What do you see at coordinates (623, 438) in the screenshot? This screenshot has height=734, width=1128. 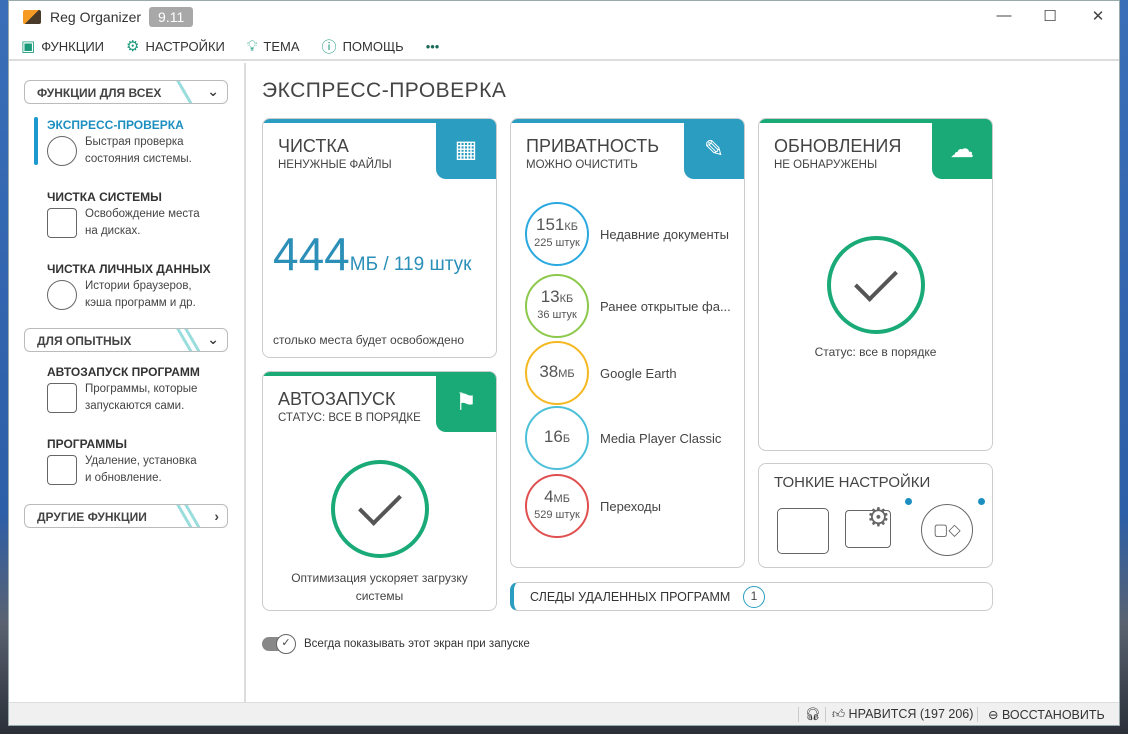 I see `privacy-item: 16Б Media Player Classic` at bounding box center [623, 438].